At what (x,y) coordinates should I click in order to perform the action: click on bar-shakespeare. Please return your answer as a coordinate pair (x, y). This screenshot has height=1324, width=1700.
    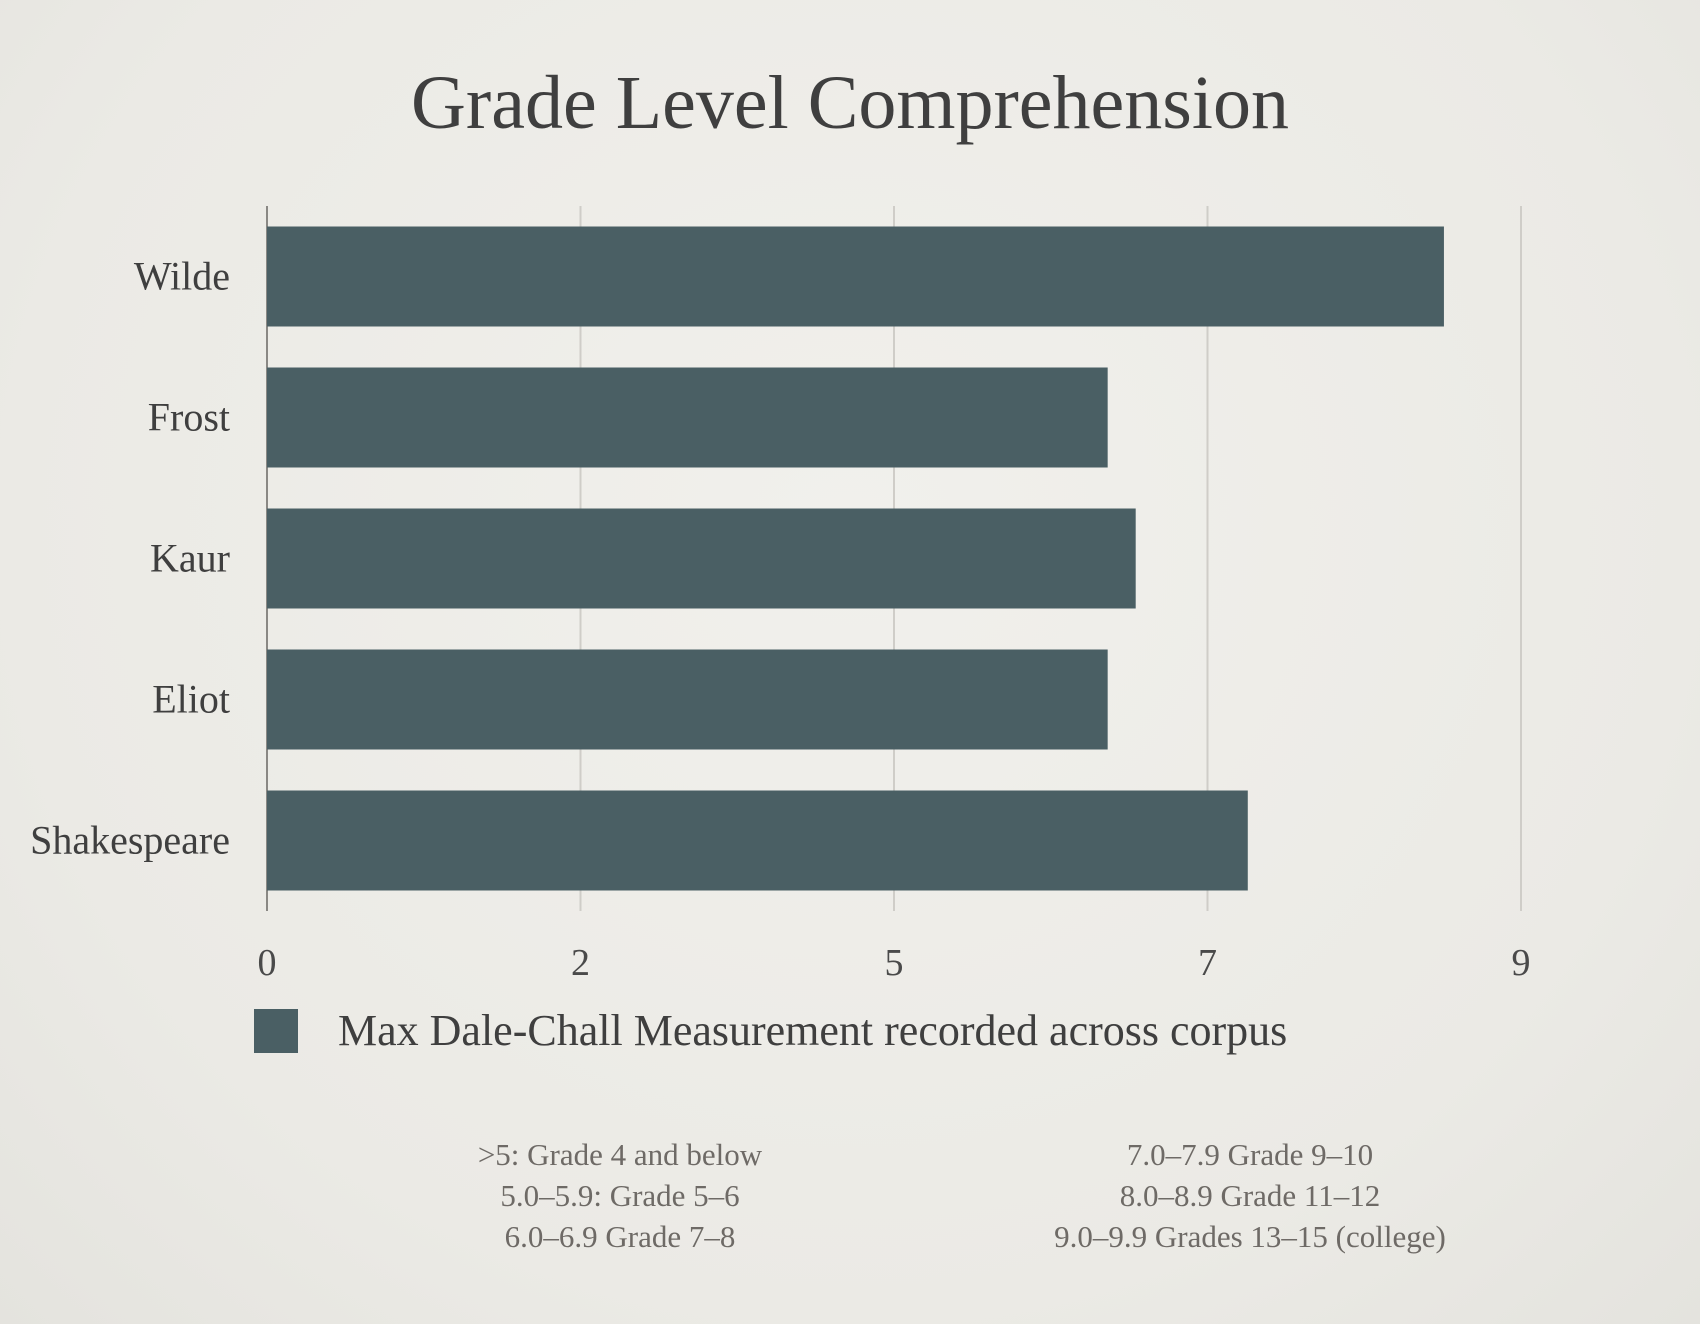
    Looking at the image, I should click on (757, 840).